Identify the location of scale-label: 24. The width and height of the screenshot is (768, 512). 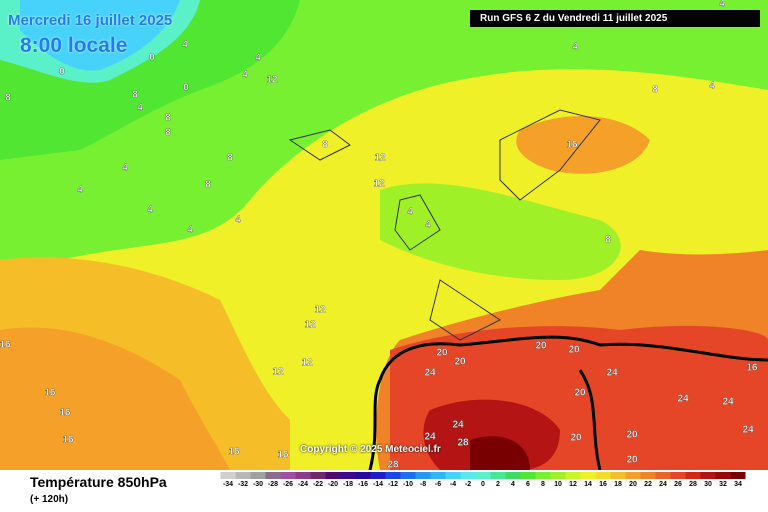
(663, 484).